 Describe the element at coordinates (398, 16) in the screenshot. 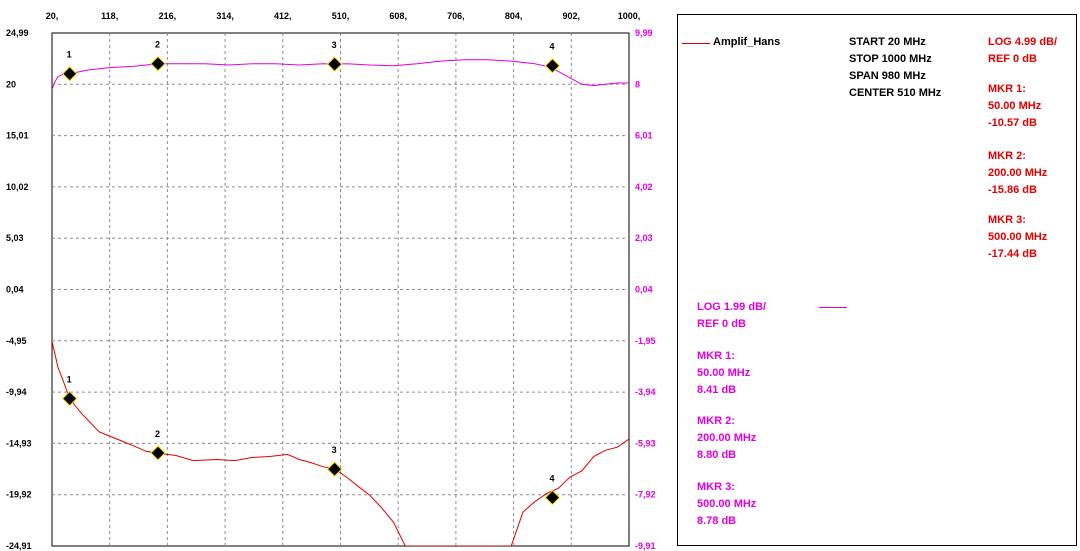

I see `x-tick-label: 608,` at that location.